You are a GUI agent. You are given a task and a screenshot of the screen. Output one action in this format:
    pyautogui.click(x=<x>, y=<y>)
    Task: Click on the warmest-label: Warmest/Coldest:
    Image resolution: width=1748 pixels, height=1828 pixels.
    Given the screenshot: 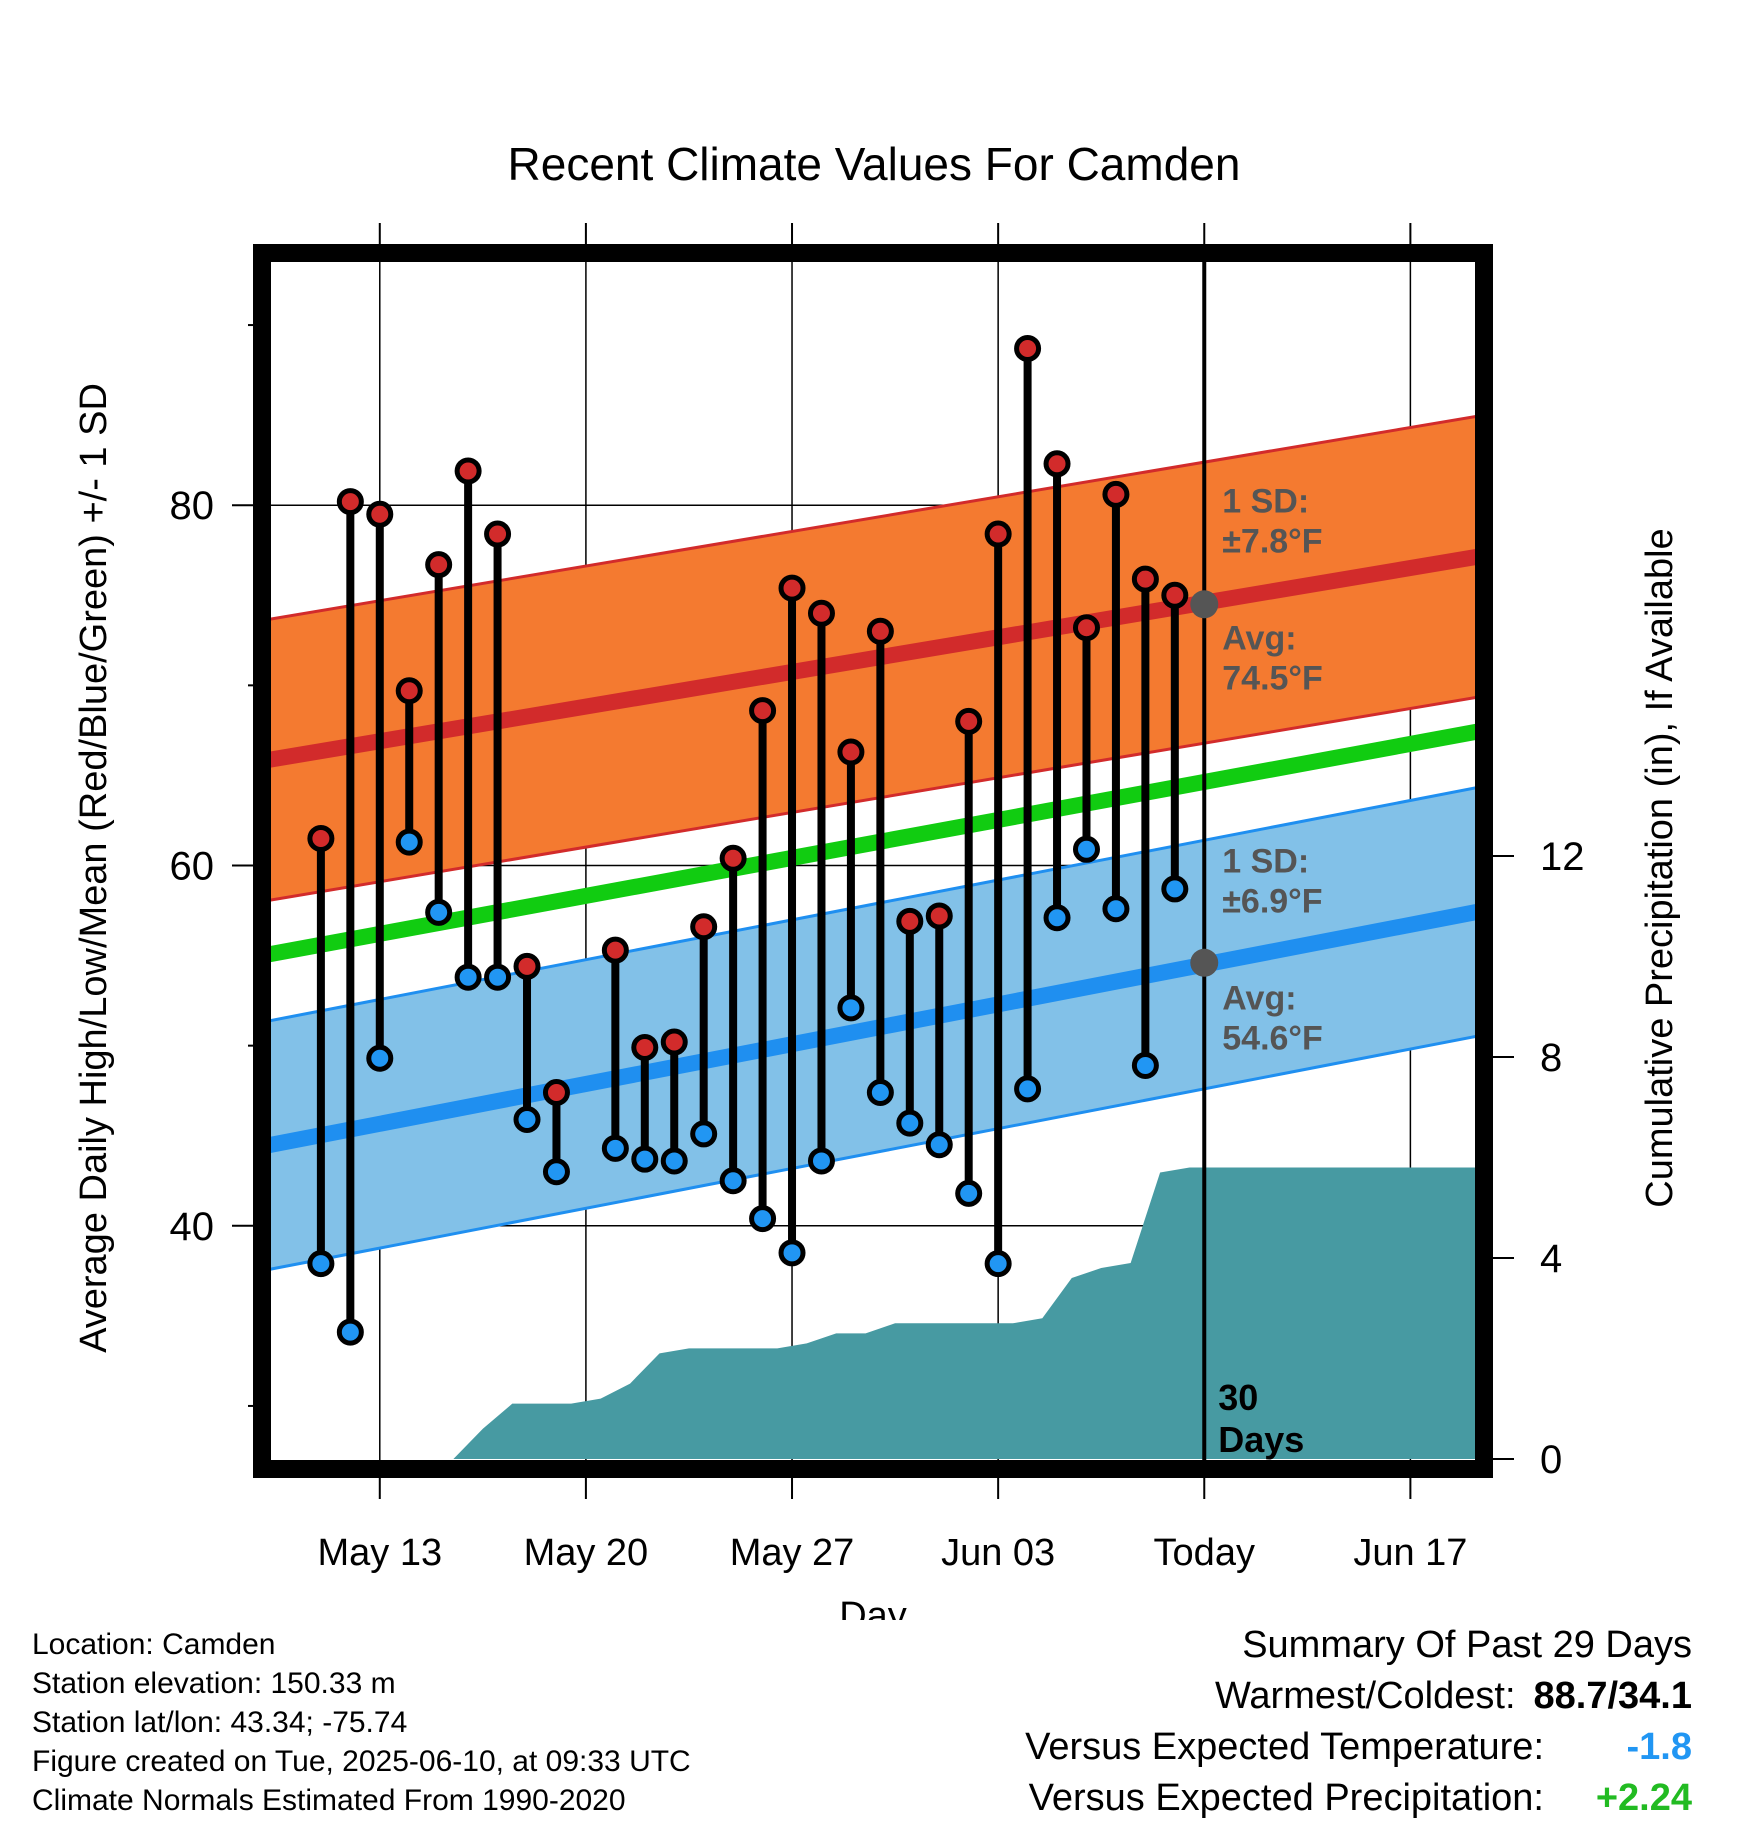 What is the action you would take?
    pyautogui.click(x=1365, y=1696)
    